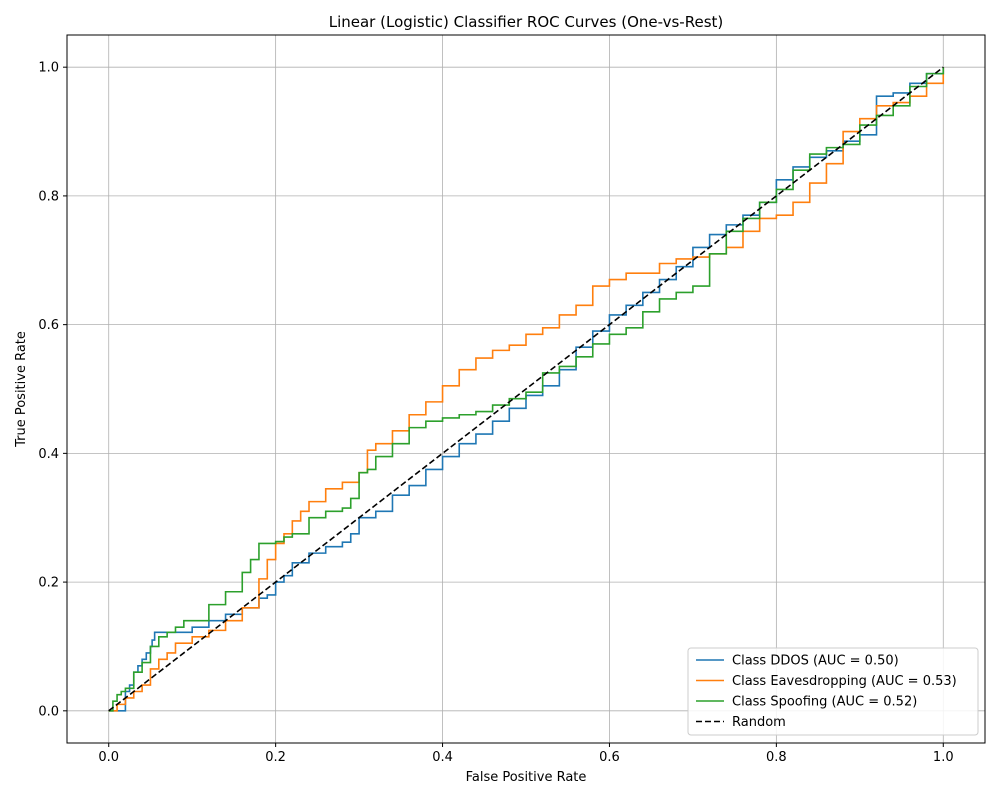  I want to click on x-tick-label: 0.8, so click(776, 757).